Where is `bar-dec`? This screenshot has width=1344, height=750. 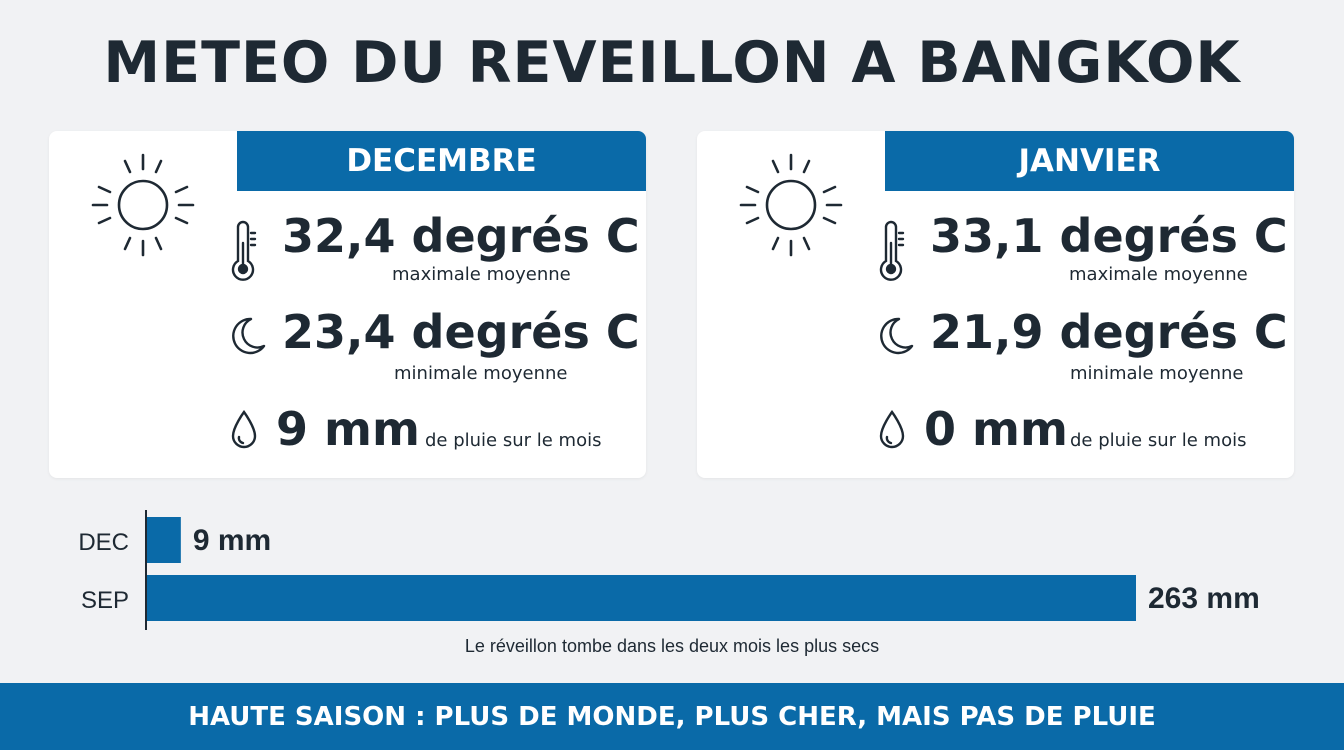
bar-dec is located at coordinates (164, 540).